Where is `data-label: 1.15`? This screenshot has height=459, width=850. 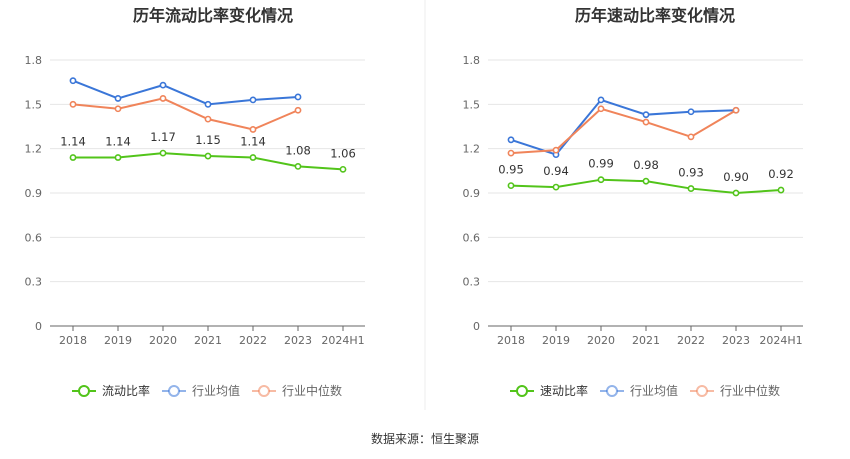 data-label: 1.15 is located at coordinates (208, 140).